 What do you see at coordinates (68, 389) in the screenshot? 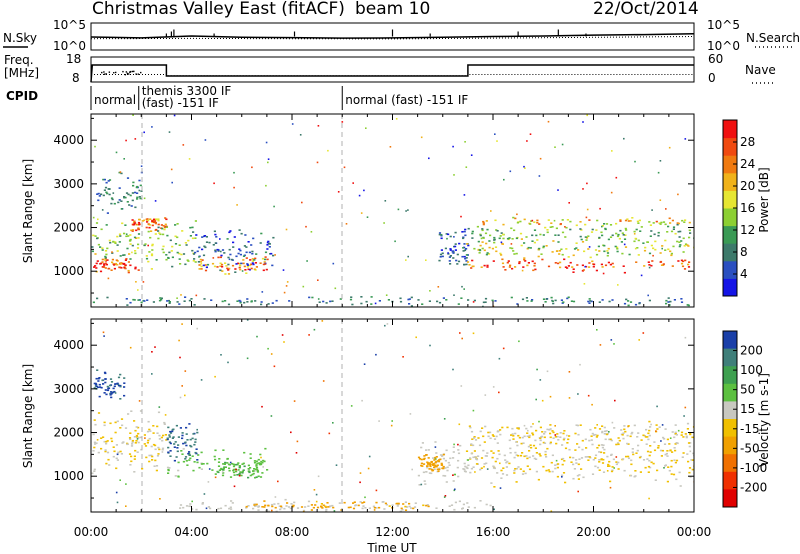
I see `y-tick-label: 3000` at bounding box center [68, 389].